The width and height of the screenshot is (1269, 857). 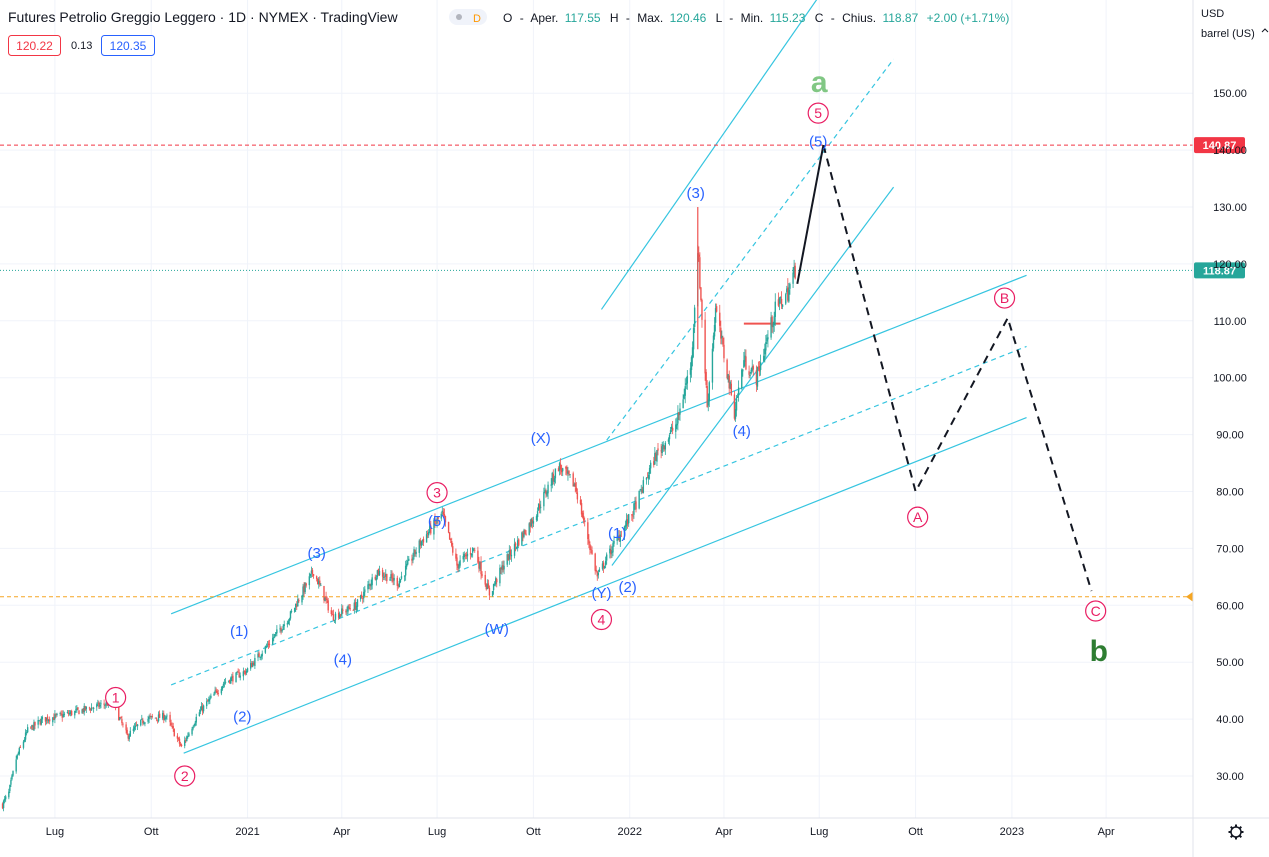 What do you see at coordinates (468, 17) in the screenshot?
I see `market-status-pill: D` at bounding box center [468, 17].